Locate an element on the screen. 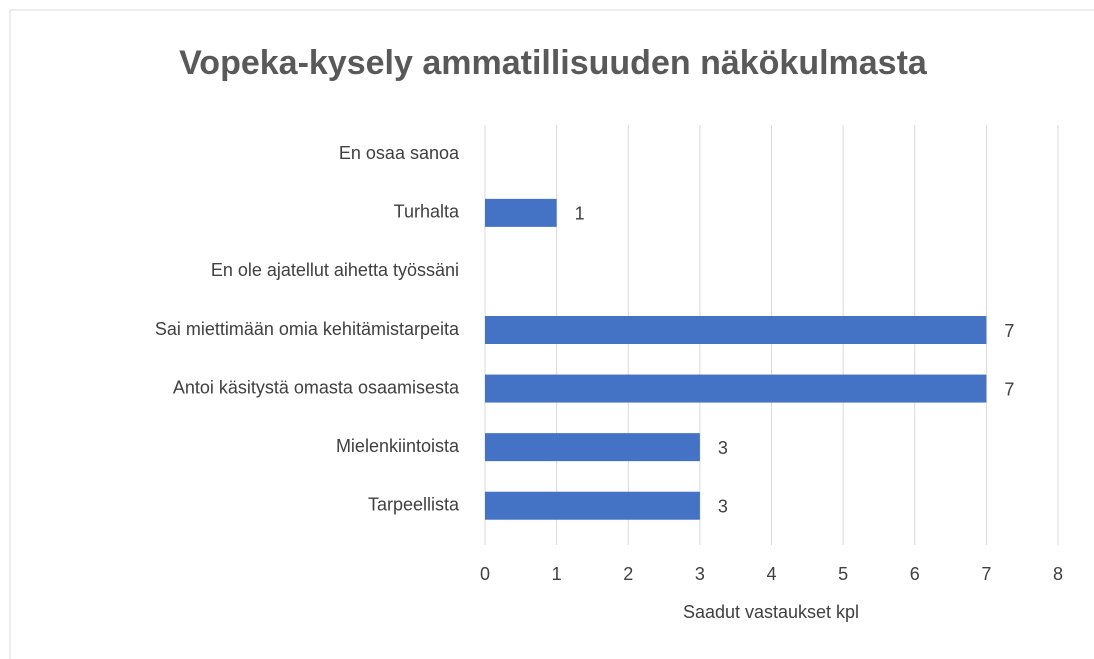 This screenshot has height=659, width=1094. x-tick-label: 5 is located at coordinates (843, 574).